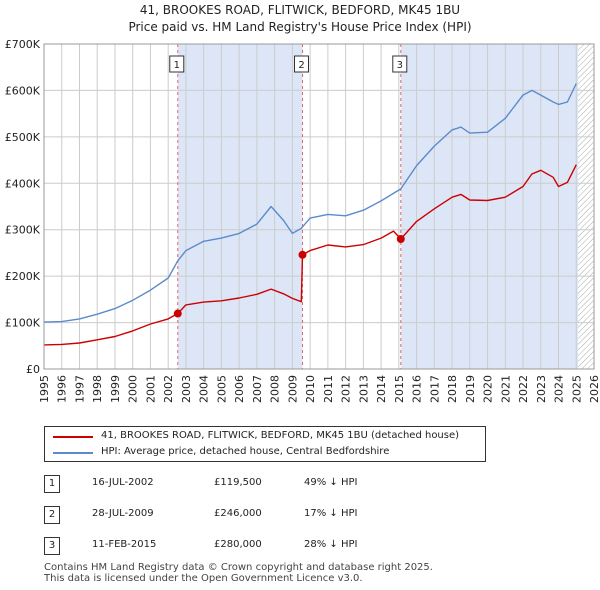  I want to click on x-tick-label: 1995, so click(44, 389).